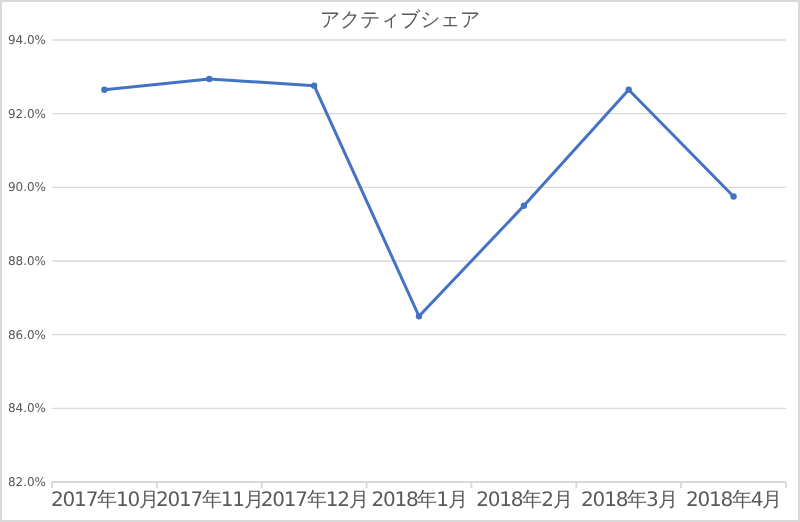  Describe the element at coordinates (209, 500) in the screenshot. I see `x-tick-label: 2017年11月` at that location.